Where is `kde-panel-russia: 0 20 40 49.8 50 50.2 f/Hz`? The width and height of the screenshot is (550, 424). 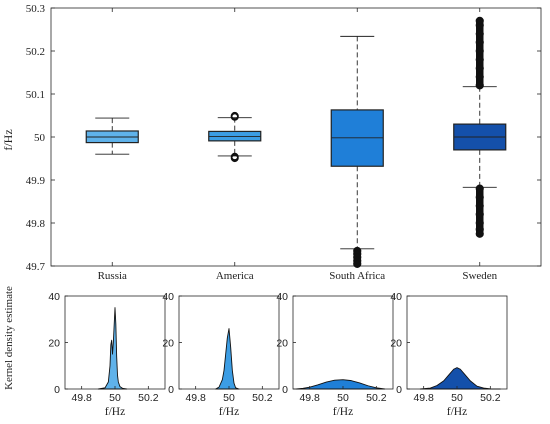
kde-panel-russia: 0 20 40 49.8 50 50.2 f/Hz is located at coordinates (107, 354).